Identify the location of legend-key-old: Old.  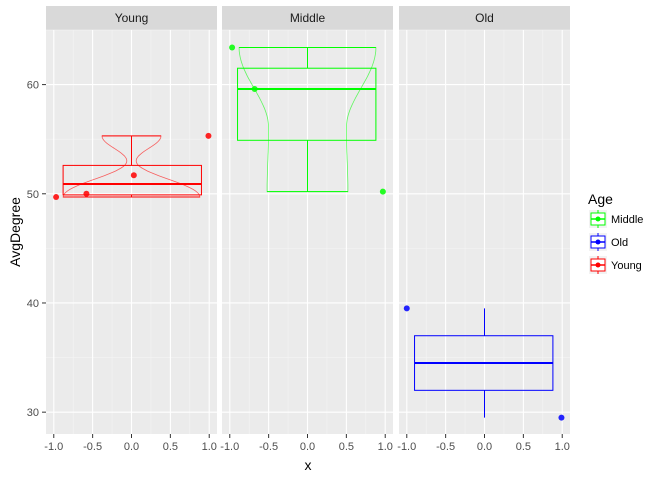
(608, 242).